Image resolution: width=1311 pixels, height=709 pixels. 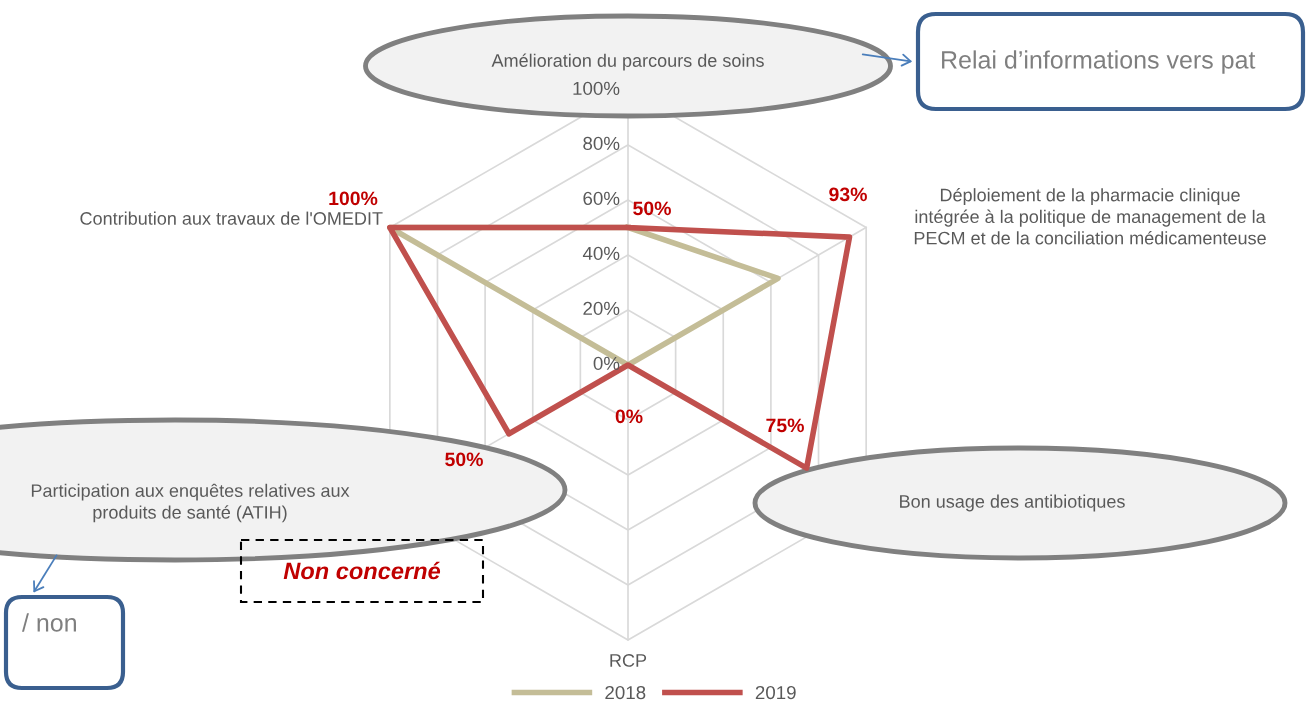 I want to click on spoke-label: RCP, so click(x=628, y=660).